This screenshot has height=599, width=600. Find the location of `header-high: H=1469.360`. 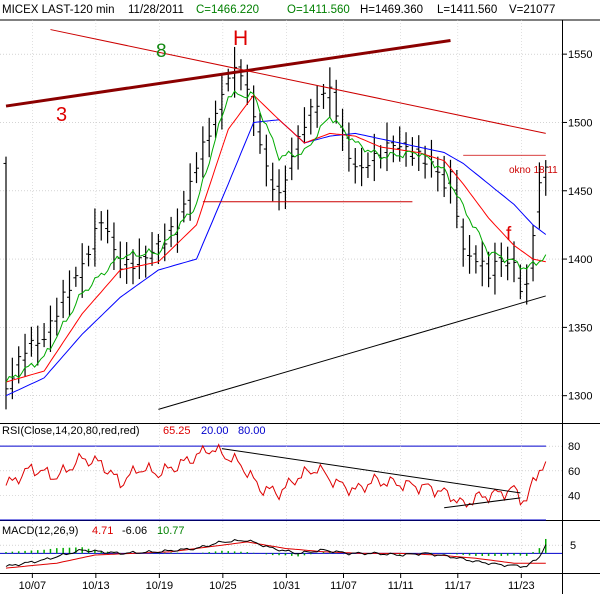

header-high: H=1469.360 is located at coordinates (391, 10).